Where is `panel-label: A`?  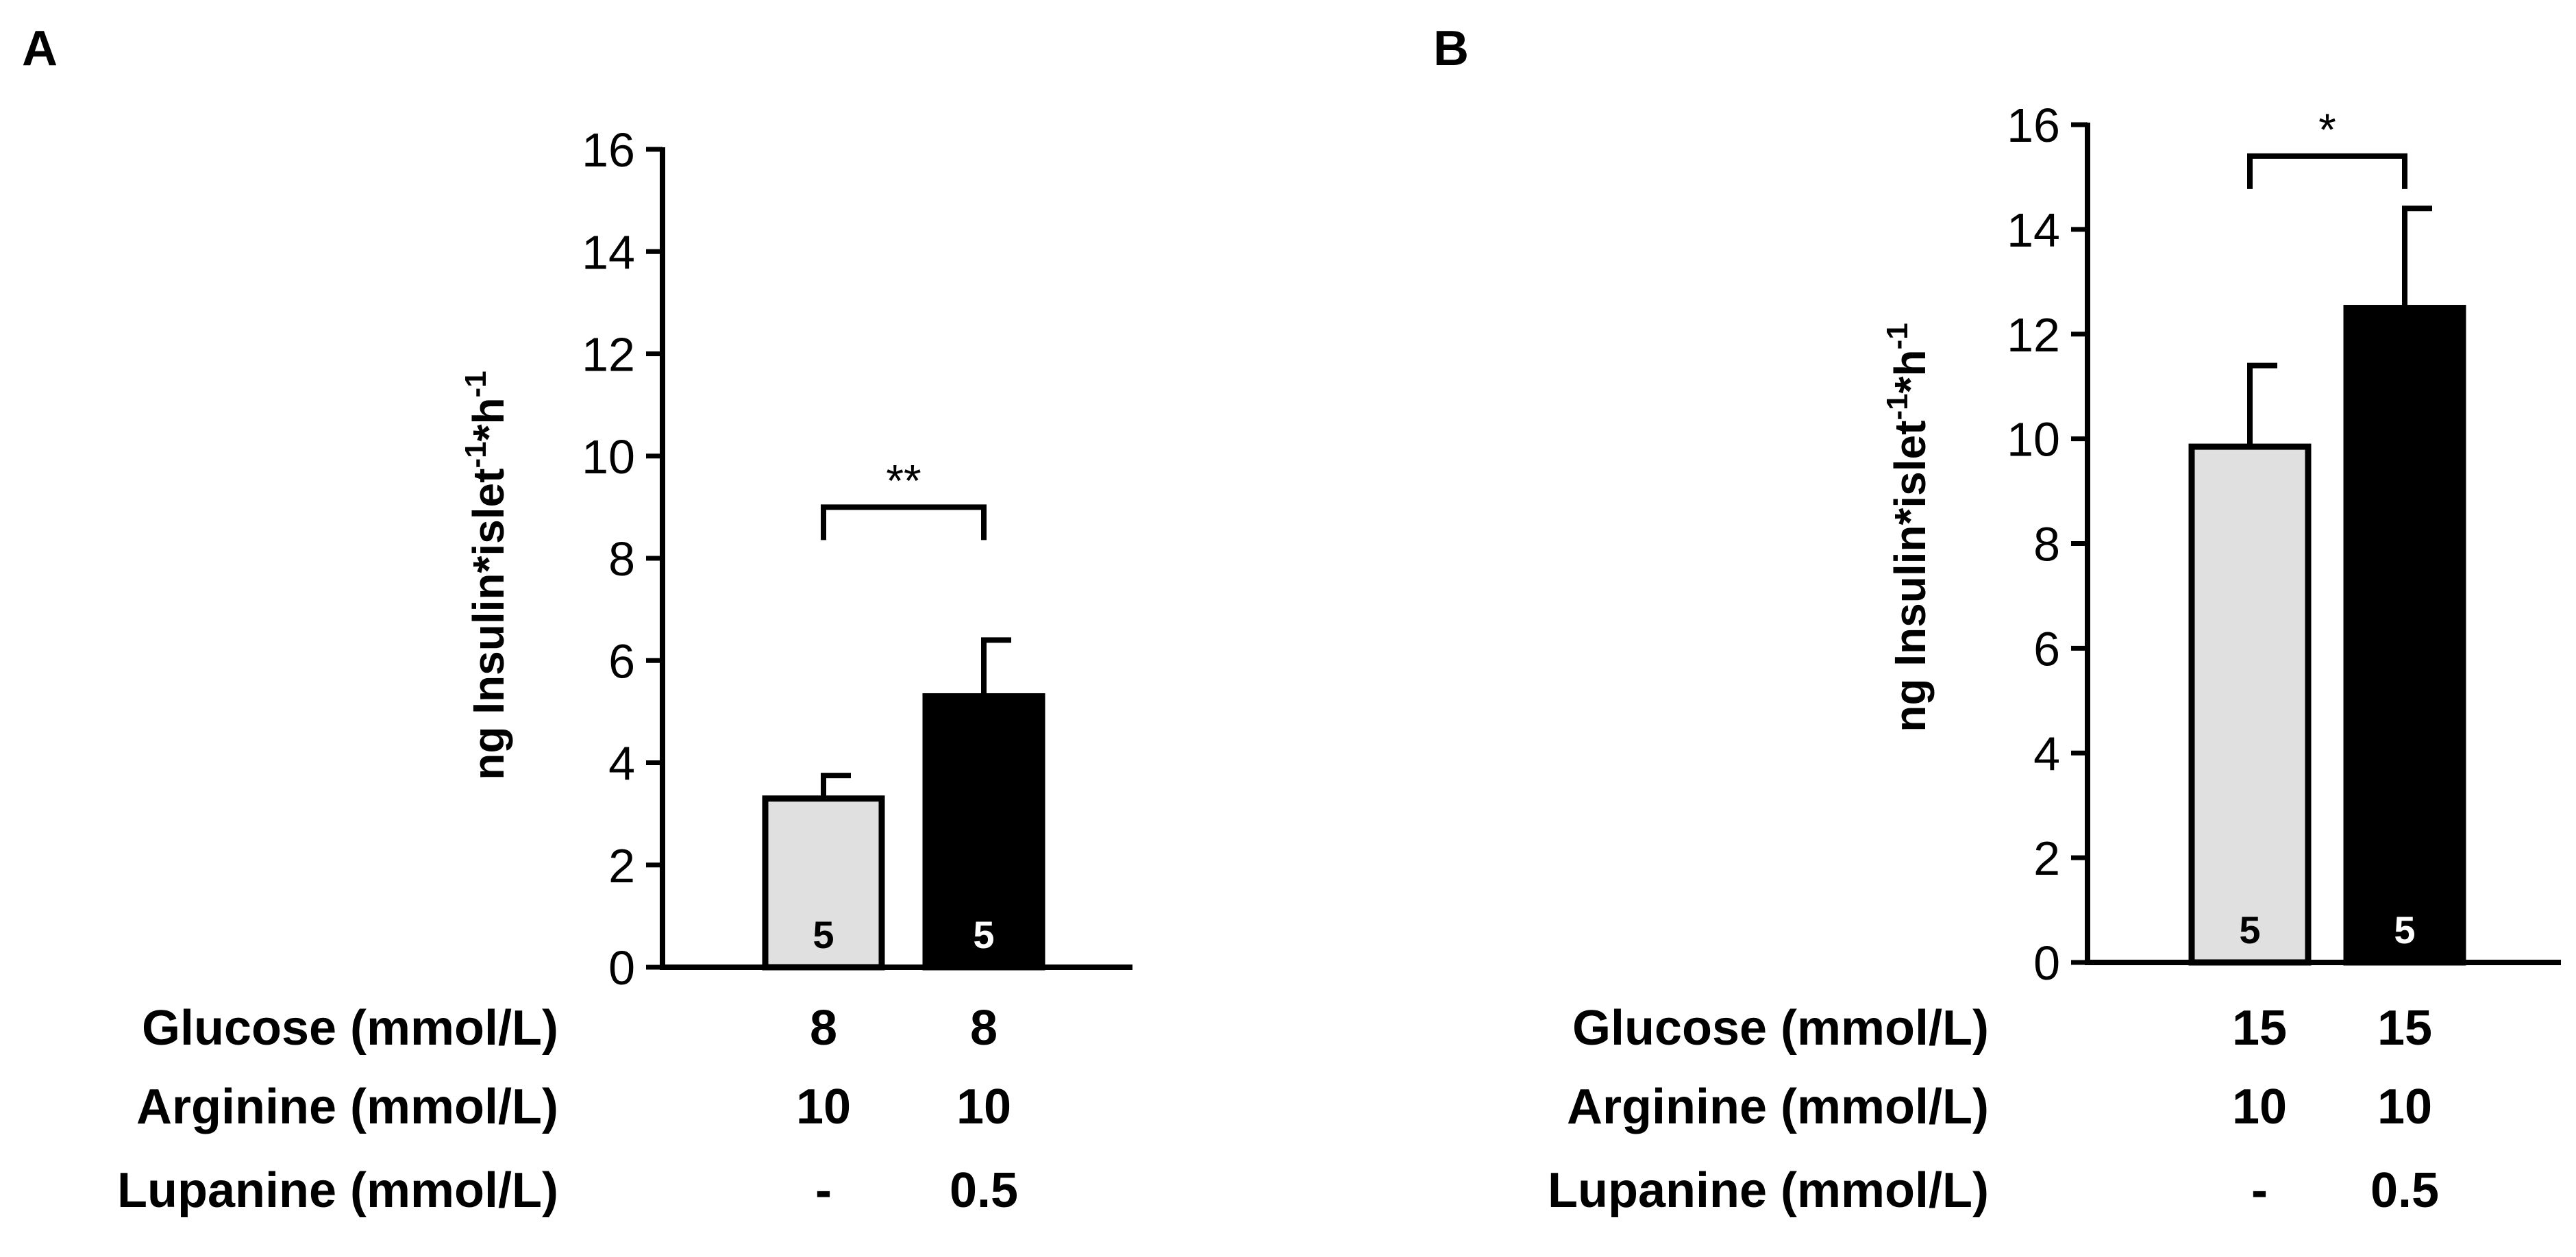 panel-label: A is located at coordinates (40, 48).